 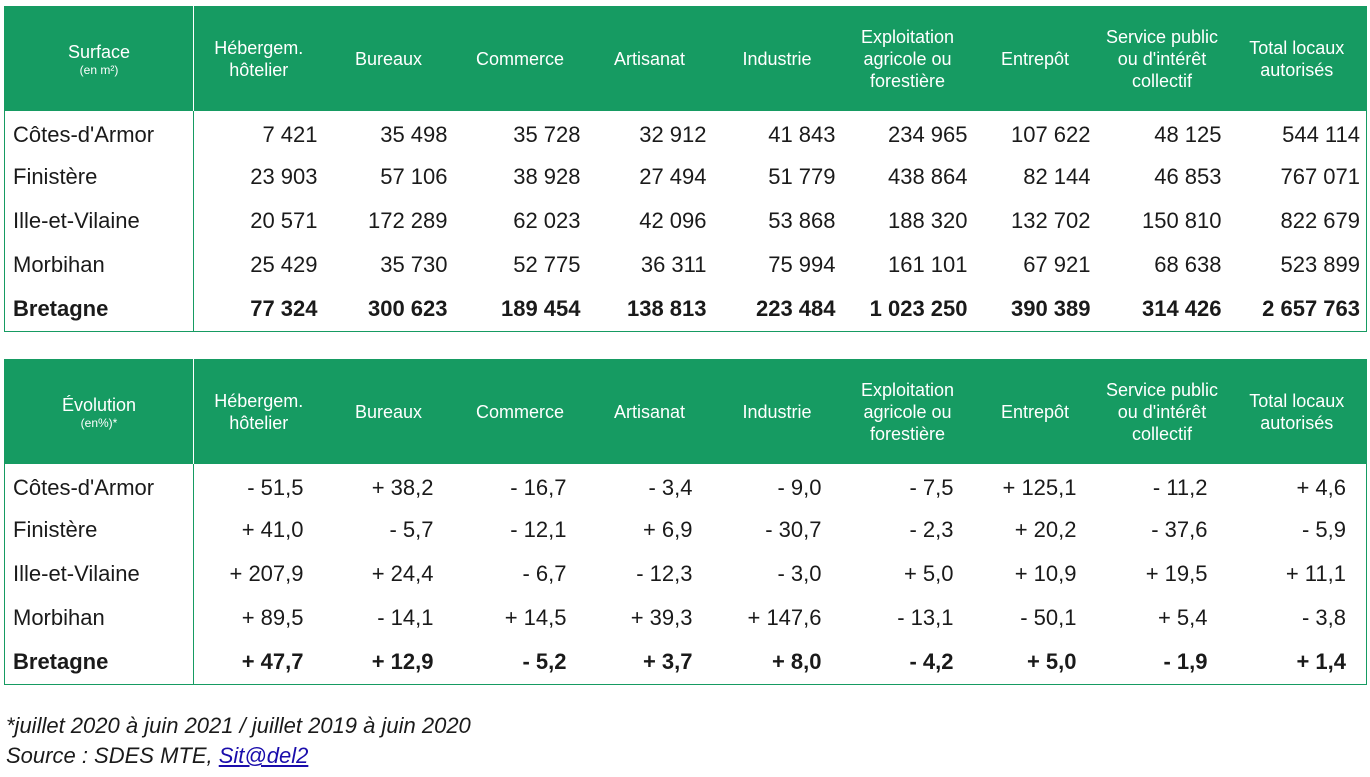 What do you see at coordinates (1039, 487) in the screenshot?
I see `table-cell: + 125,1` at bounding box center [1039, 487].